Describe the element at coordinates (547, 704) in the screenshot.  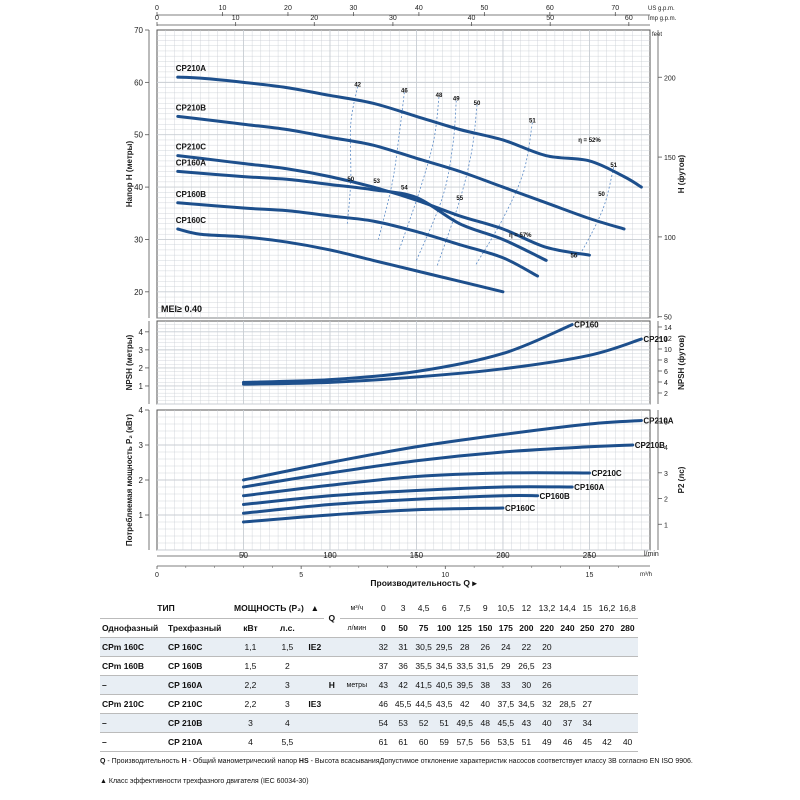
I see `head-value: 32` at that location.